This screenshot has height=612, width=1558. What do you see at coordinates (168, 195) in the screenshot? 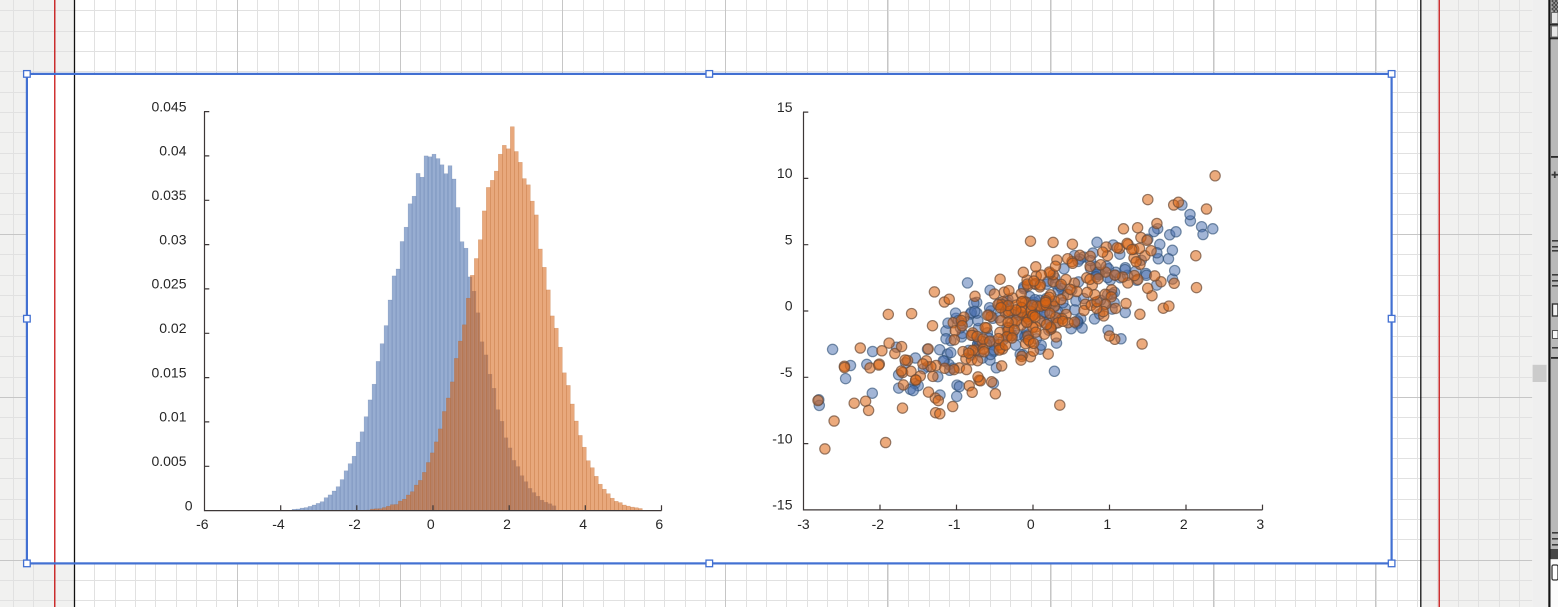
I see `svg-text: 0.035` at bounding box center [168, 195].